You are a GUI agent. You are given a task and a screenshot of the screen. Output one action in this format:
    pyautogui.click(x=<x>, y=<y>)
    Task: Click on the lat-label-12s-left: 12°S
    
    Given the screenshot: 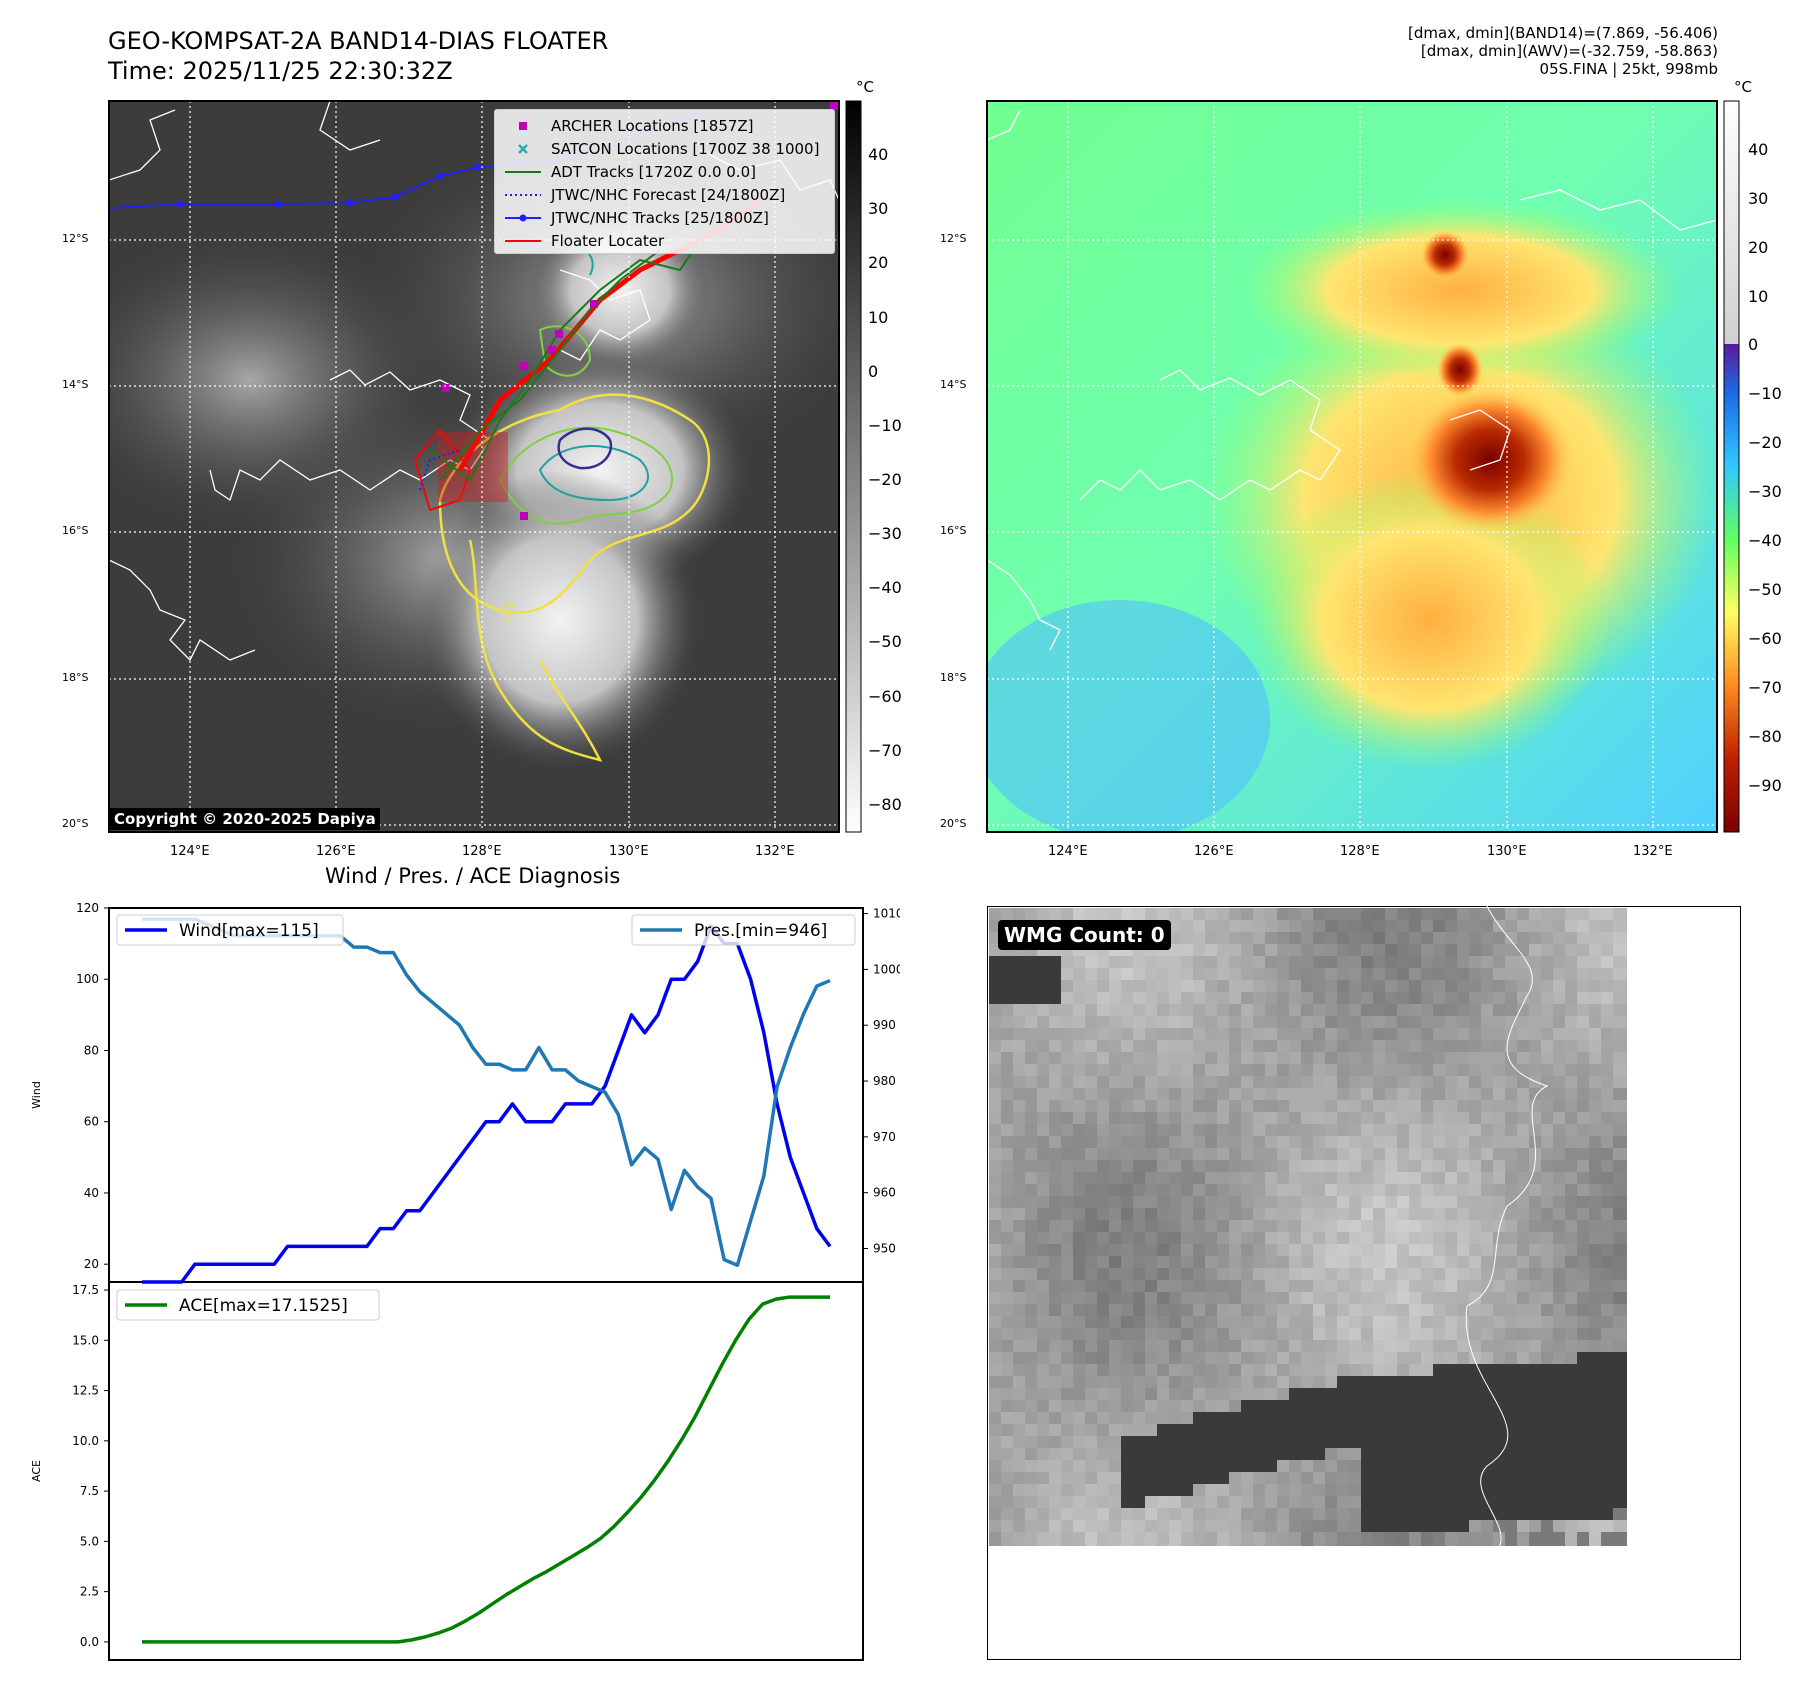 What is the action you would take?
    pyautogui.click(x=75, y=238)
    